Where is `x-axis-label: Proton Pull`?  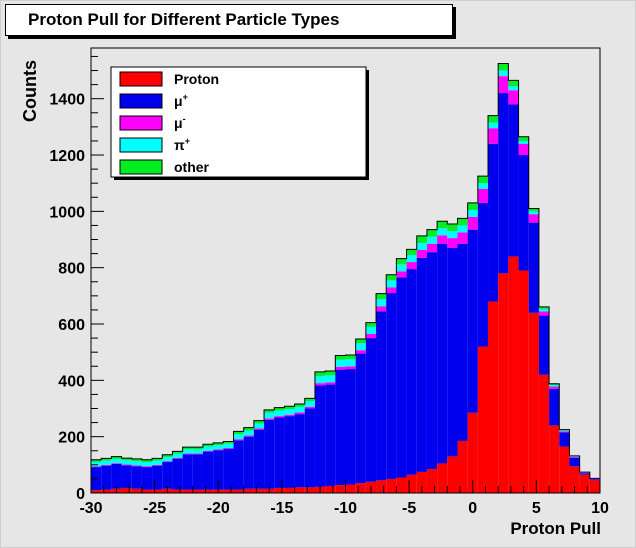
x-axis-label: Proton Pull is located at coordinates (555, 528).